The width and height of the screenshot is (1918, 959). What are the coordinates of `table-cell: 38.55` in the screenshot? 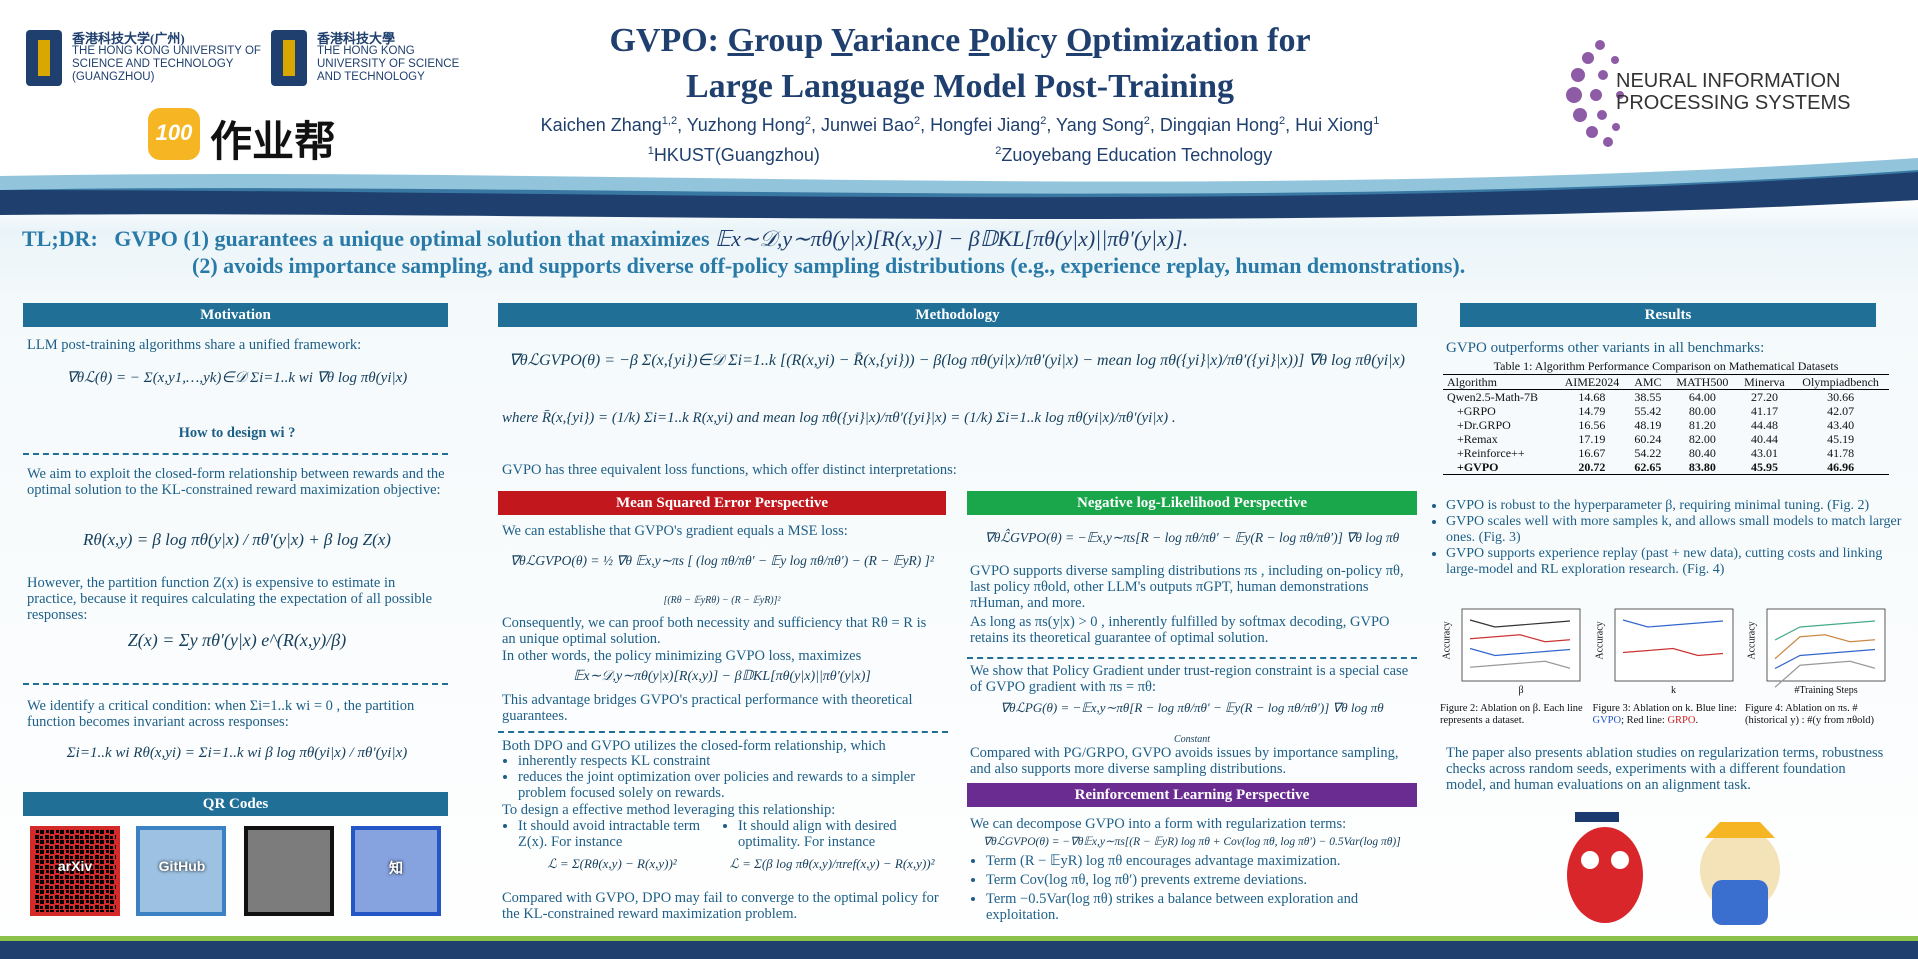 It's located at (1648, 397).